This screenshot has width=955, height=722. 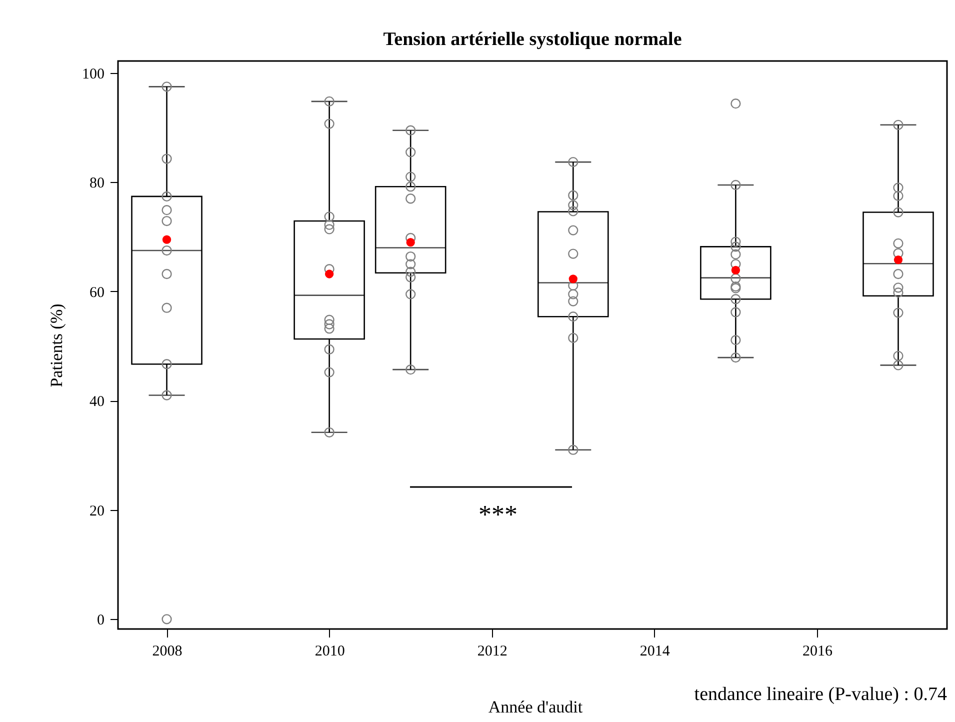 What do you see at coordinates (655, 652) in the screenshot?
I see `x-tick-label: 2014` at bounding box center [655, 652].